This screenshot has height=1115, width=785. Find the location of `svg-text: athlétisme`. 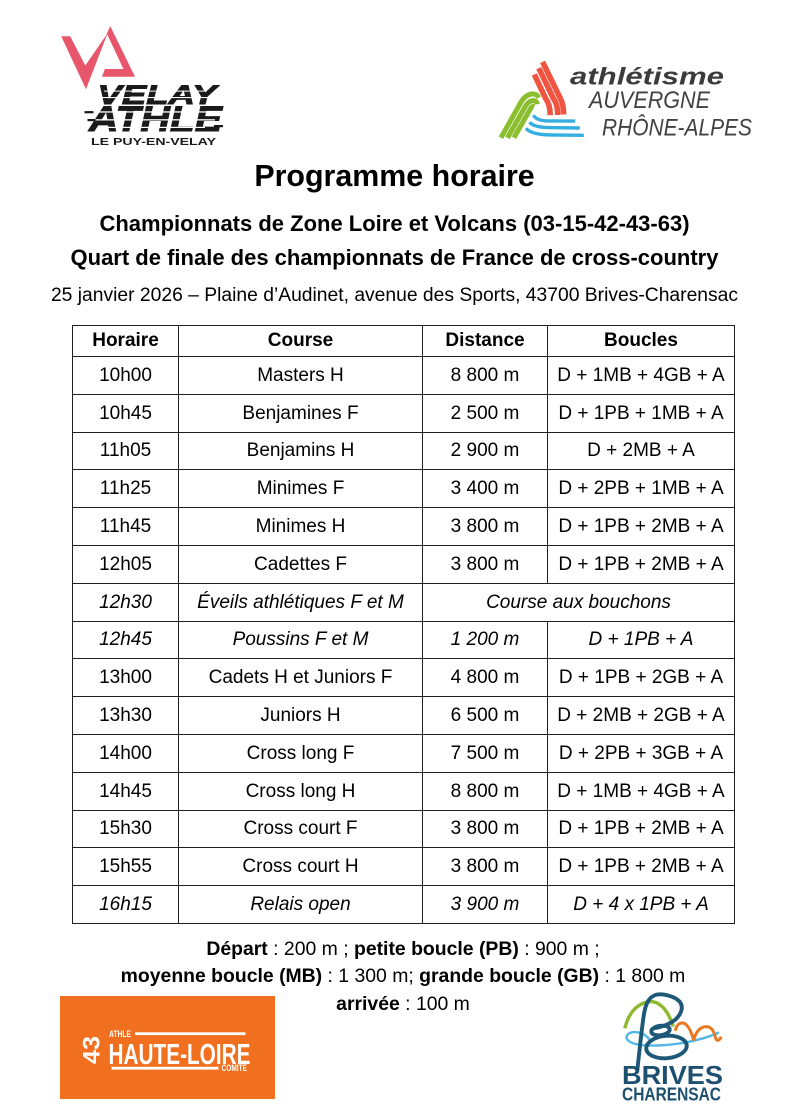

svg-text: athlétisme is located at coordinates (647, 77).